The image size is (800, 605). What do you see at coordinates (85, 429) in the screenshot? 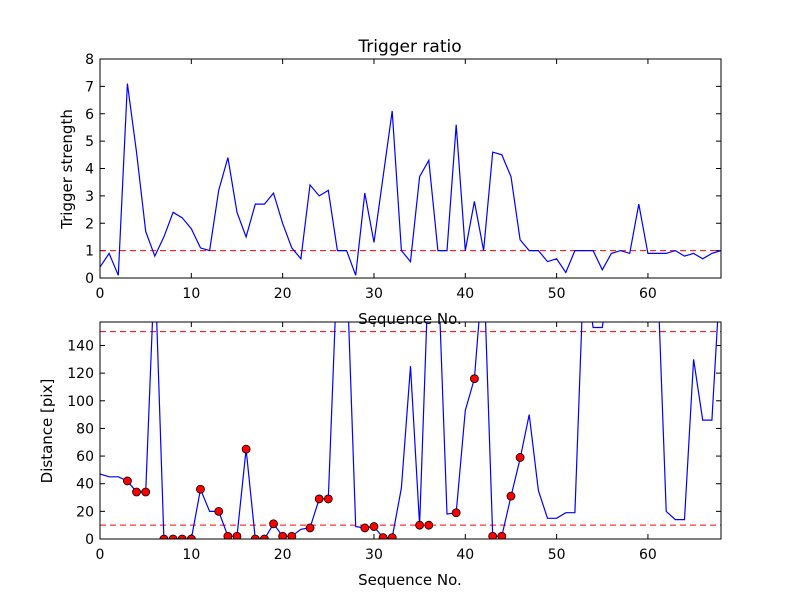
I see `y-tick-label: 80` at bounding box center [85, 429].